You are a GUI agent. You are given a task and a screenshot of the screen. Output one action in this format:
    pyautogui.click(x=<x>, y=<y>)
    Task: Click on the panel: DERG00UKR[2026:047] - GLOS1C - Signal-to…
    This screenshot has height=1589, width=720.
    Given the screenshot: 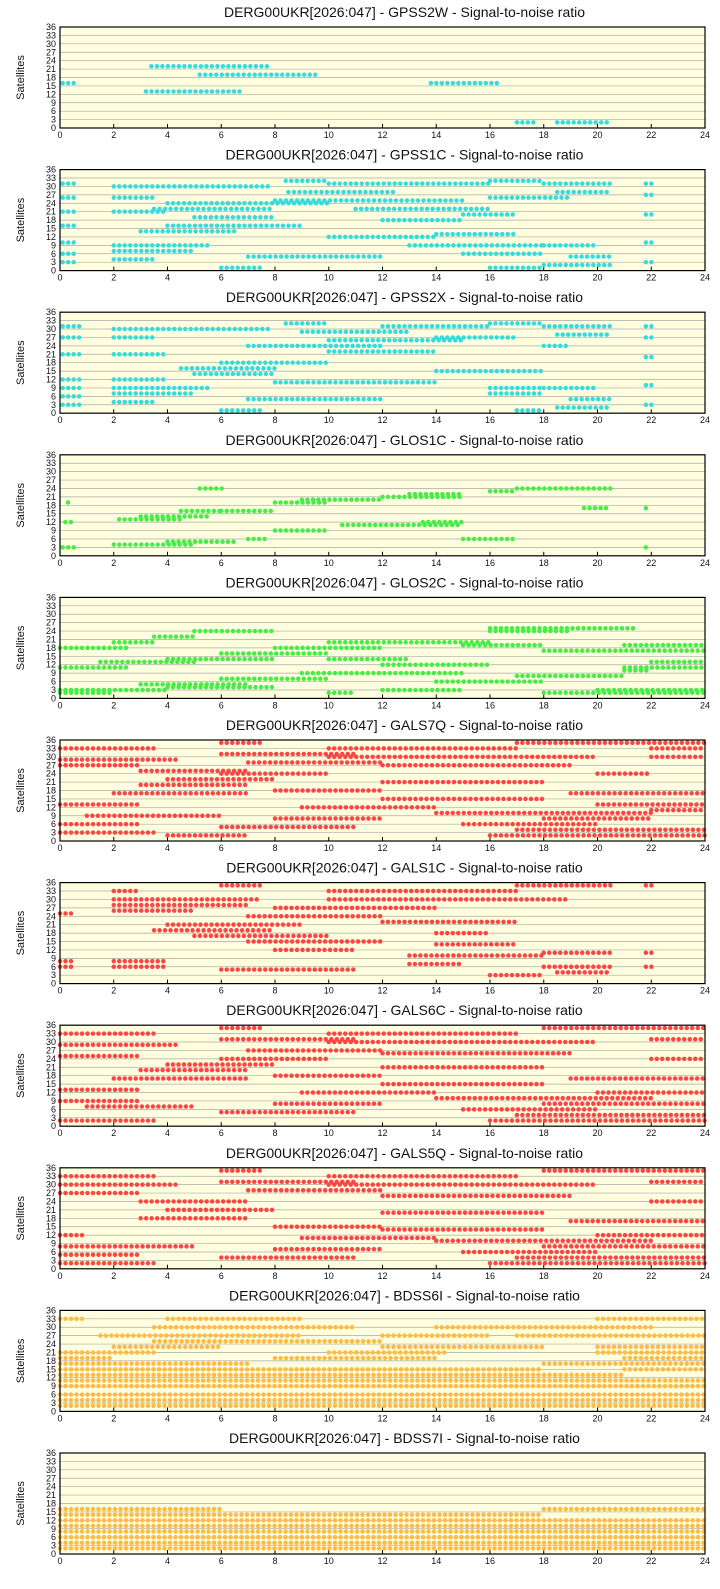 What is the action you would take?
    pyautogui.click(x=362, y=500)
    